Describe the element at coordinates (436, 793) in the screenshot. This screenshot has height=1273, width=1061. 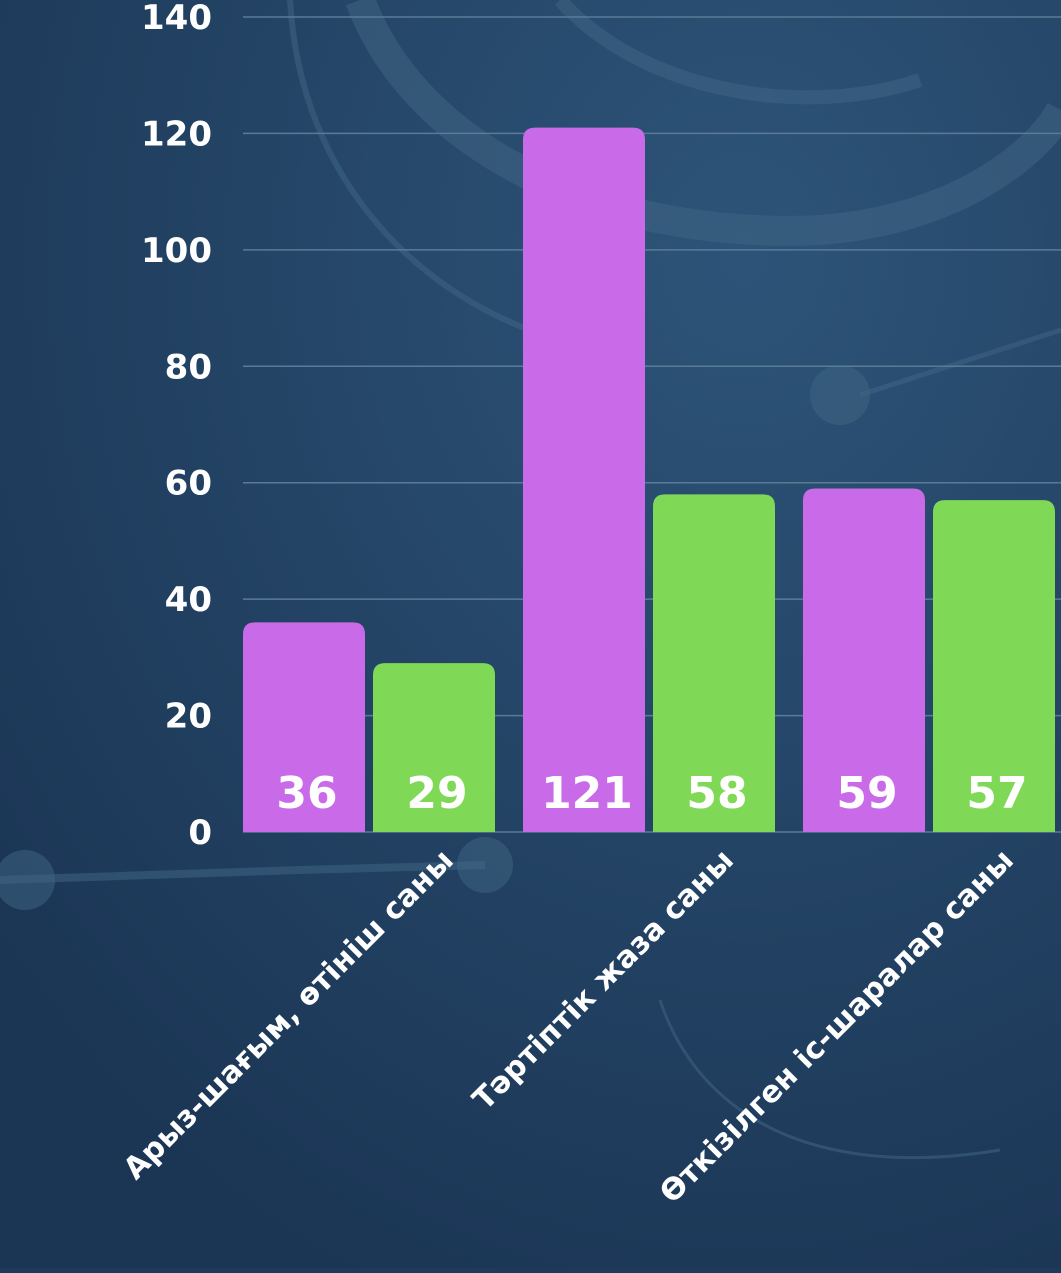
I see `data-label: 29` at that location.